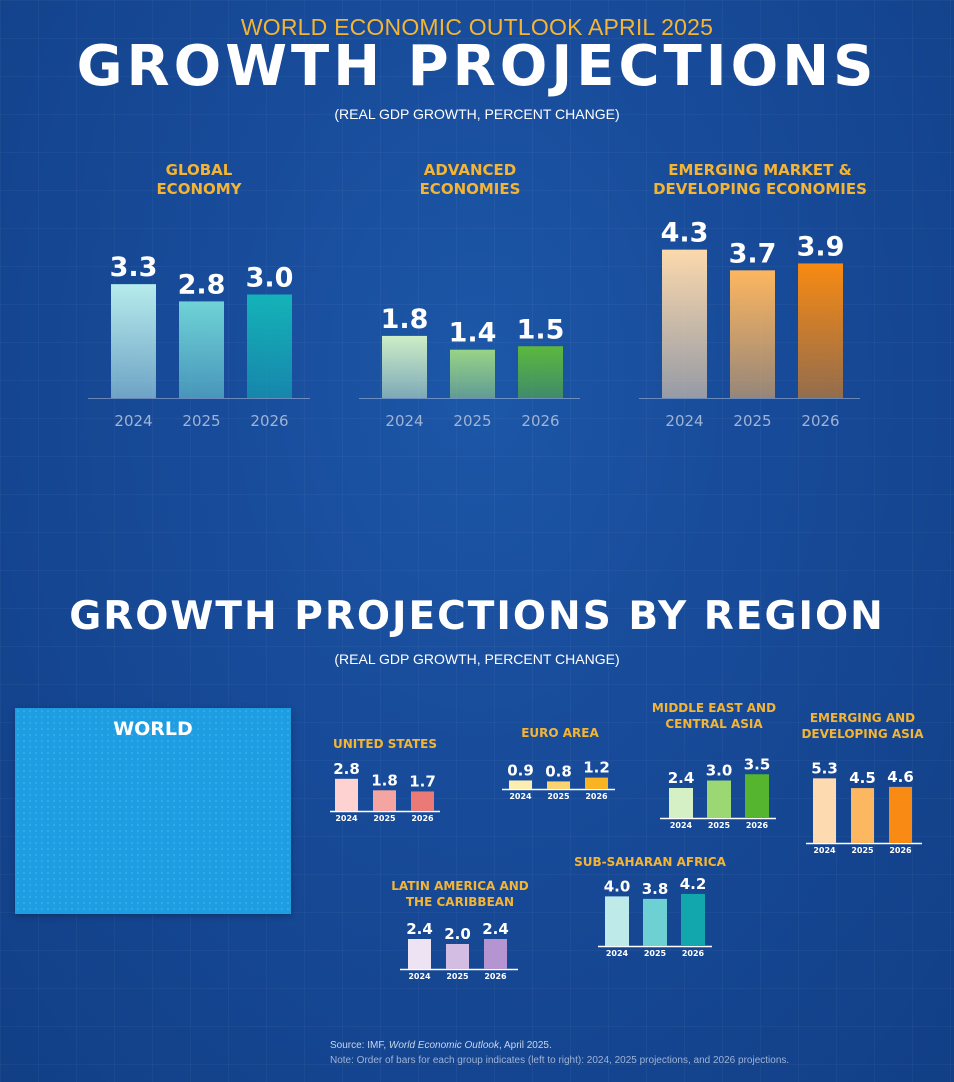 Image resolution: width=954 pixels, height=1082 pixels. I want to click on data-label: 3.8, so click(655, 889).